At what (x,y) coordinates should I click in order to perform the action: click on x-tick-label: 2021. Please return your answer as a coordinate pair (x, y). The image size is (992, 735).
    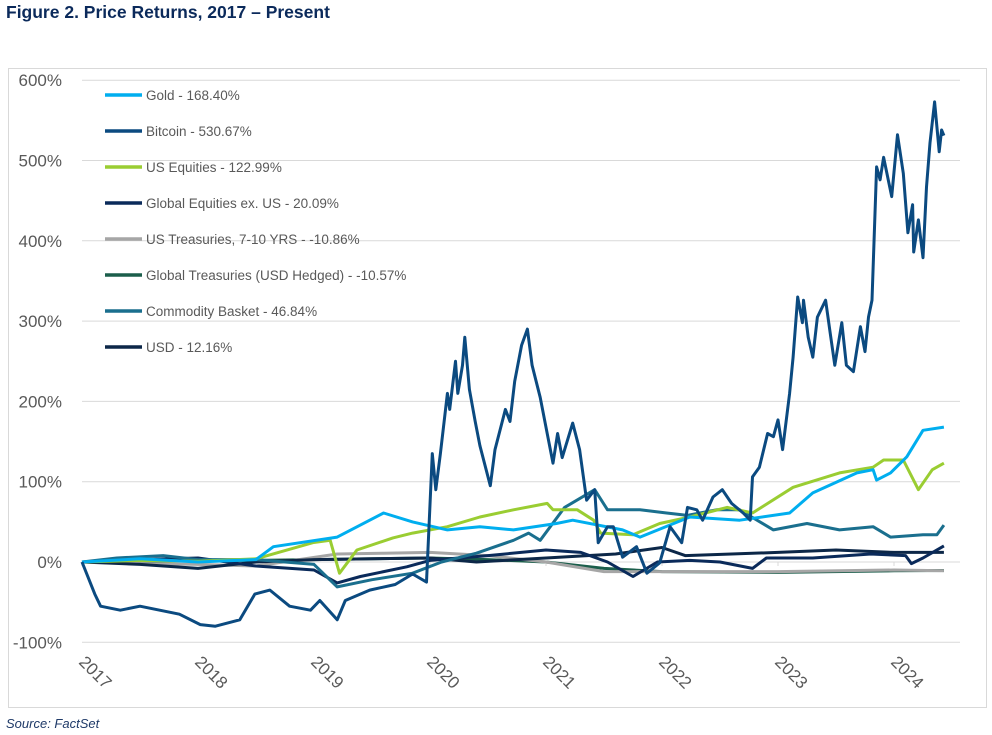
    Looking at the image, I should click on (559, 672).